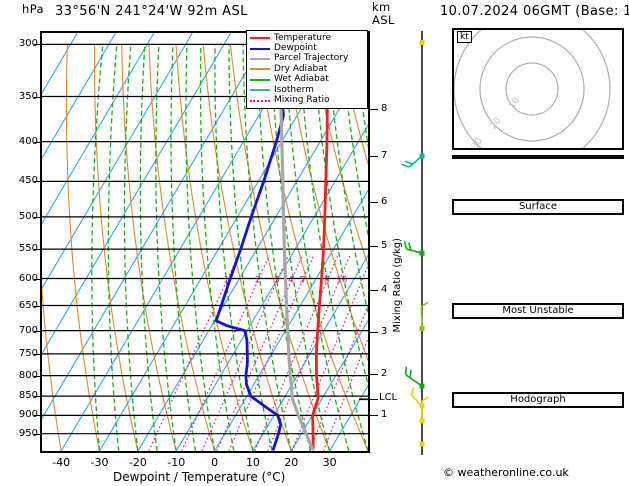 This screenshot has width=629, height=486. I want to click on pressure-tick-label: 650, so click(28, 305).